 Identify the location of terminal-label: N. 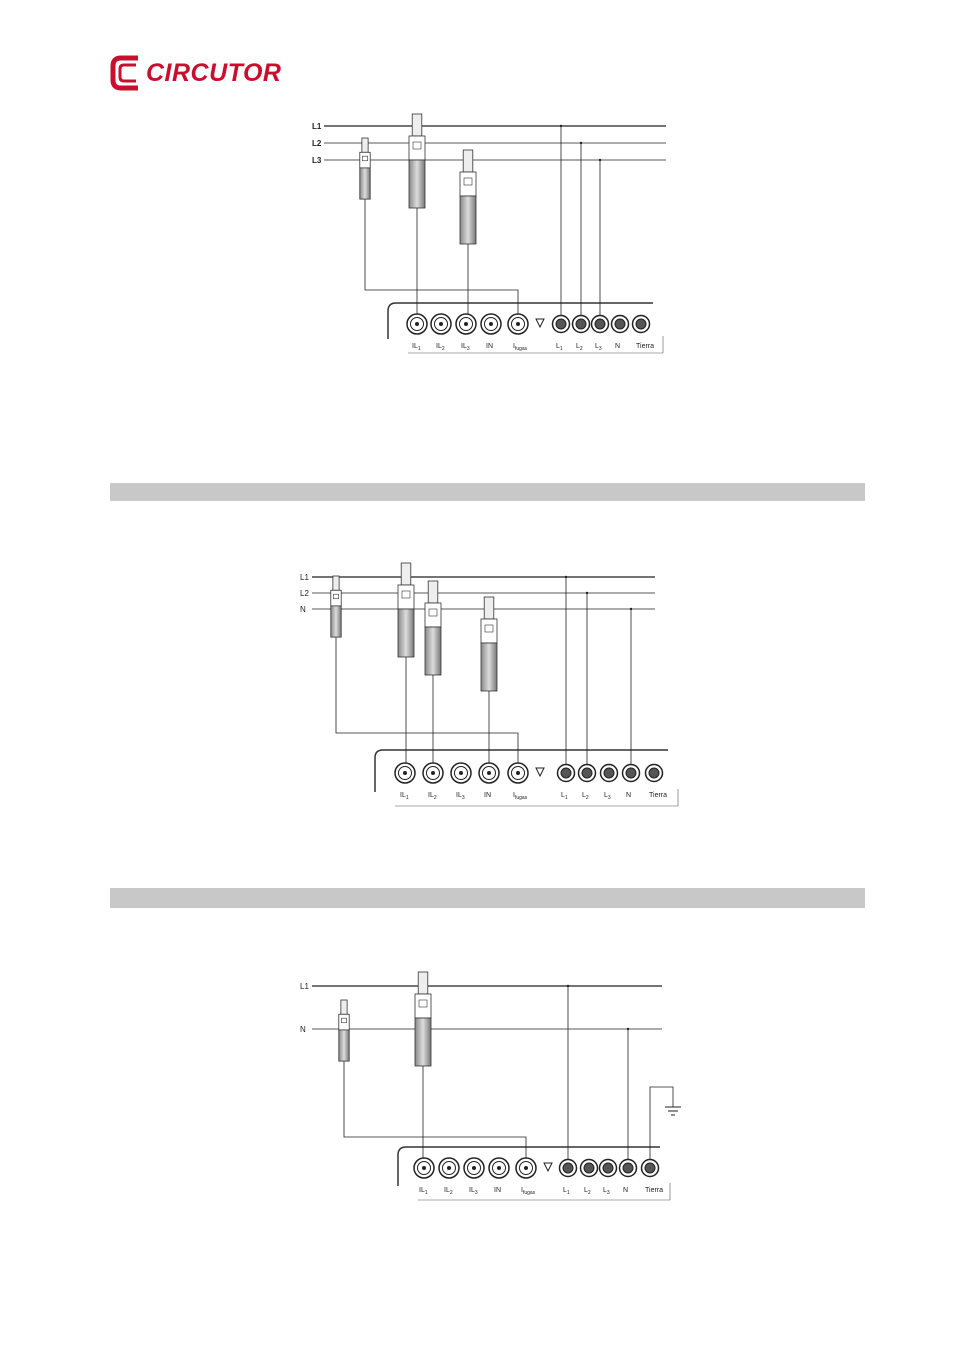
(625, 1190).